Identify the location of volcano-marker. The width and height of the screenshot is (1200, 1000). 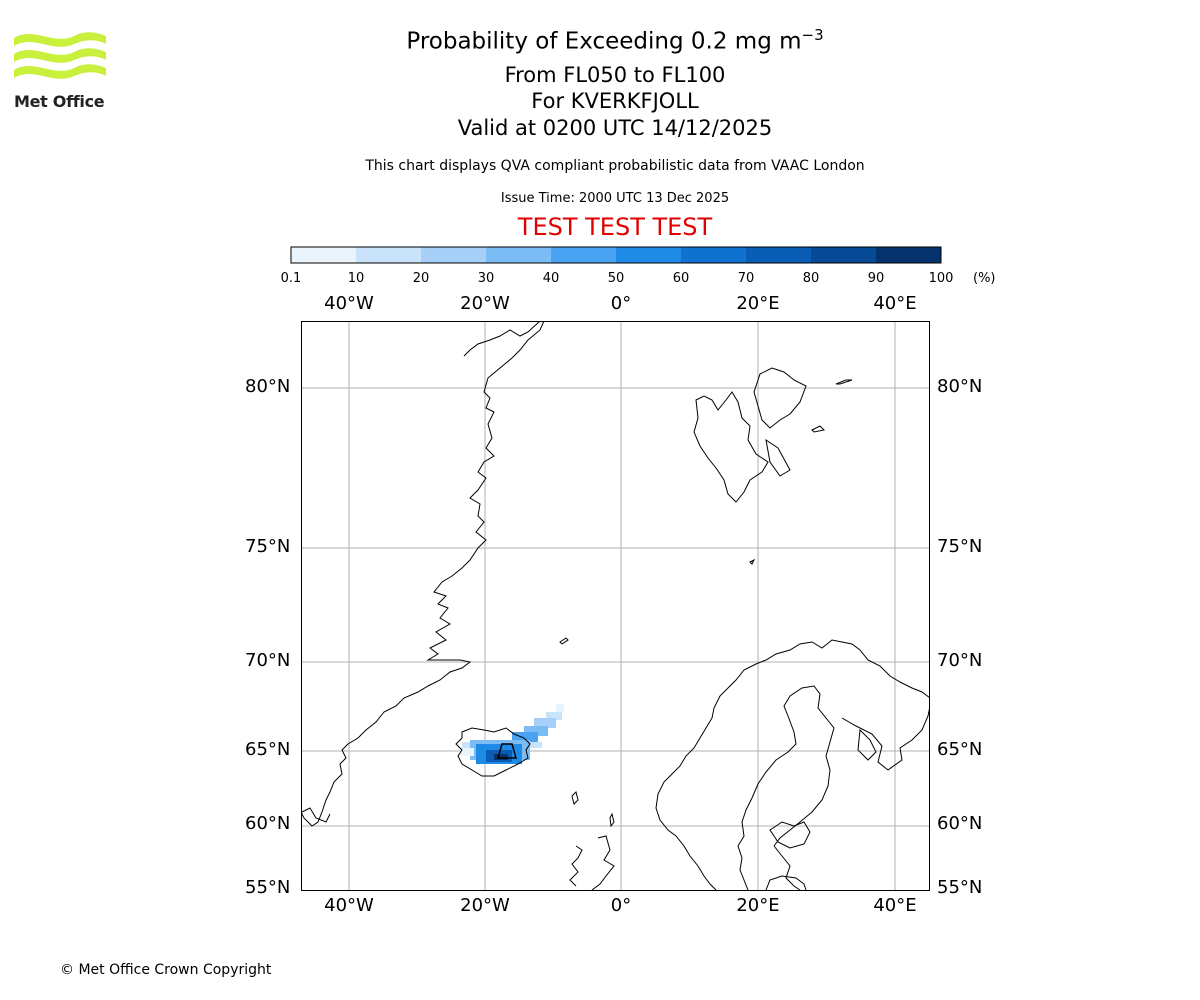
(507, 751).